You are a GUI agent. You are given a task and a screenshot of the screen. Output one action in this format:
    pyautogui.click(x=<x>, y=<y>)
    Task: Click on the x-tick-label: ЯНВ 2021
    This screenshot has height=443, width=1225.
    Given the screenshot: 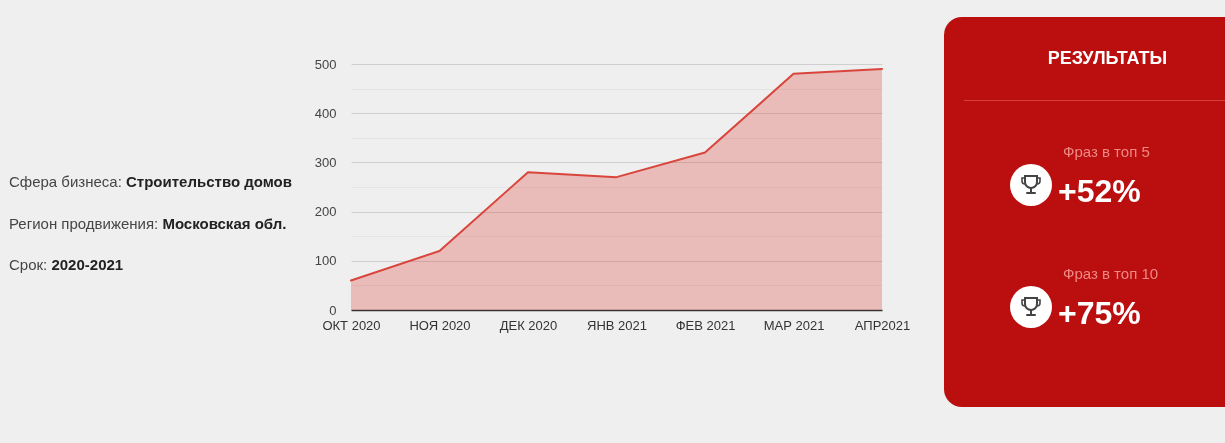 What is the action you would take?
    pyautogui.click(x=617, y=325)
    